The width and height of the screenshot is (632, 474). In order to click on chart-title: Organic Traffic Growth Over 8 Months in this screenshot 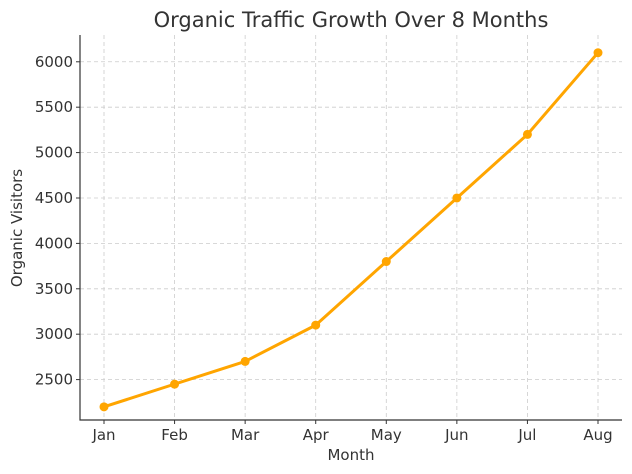, I will do `click(351, 20)`.